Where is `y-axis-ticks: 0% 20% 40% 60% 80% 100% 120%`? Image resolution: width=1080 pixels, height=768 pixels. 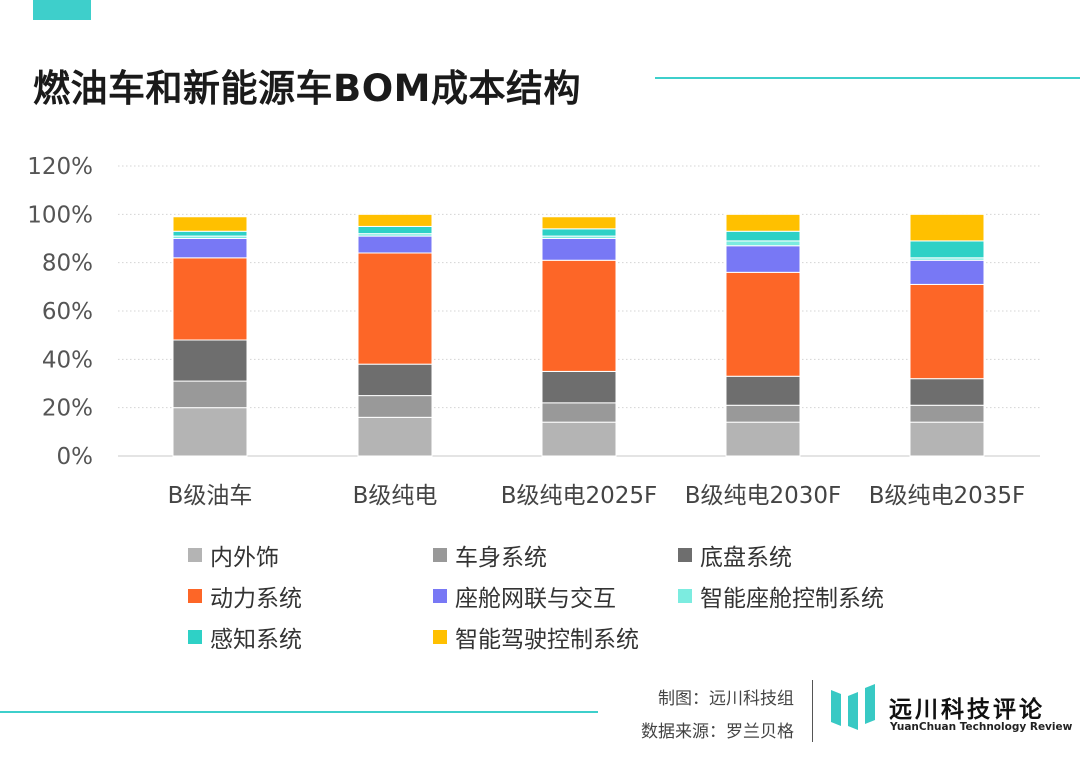 y-axis-ticks: 0% 20% 40% 60% 80% 100% 120% is located at coordinates (60, 312).